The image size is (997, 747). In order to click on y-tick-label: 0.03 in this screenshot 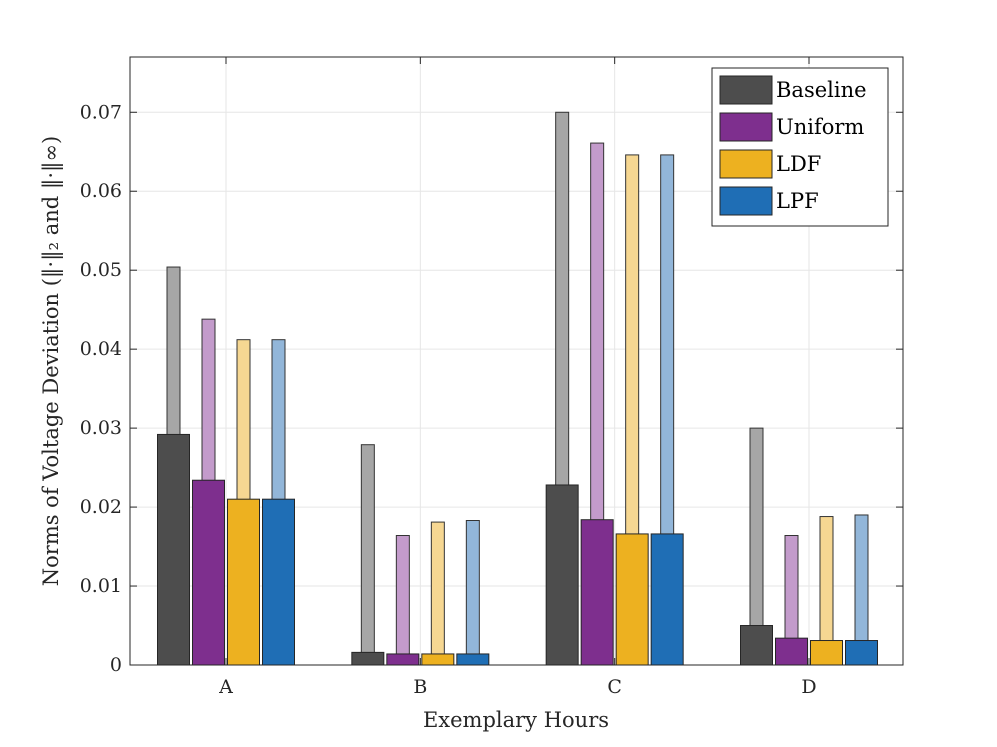, I will do `click(101, 428)`.